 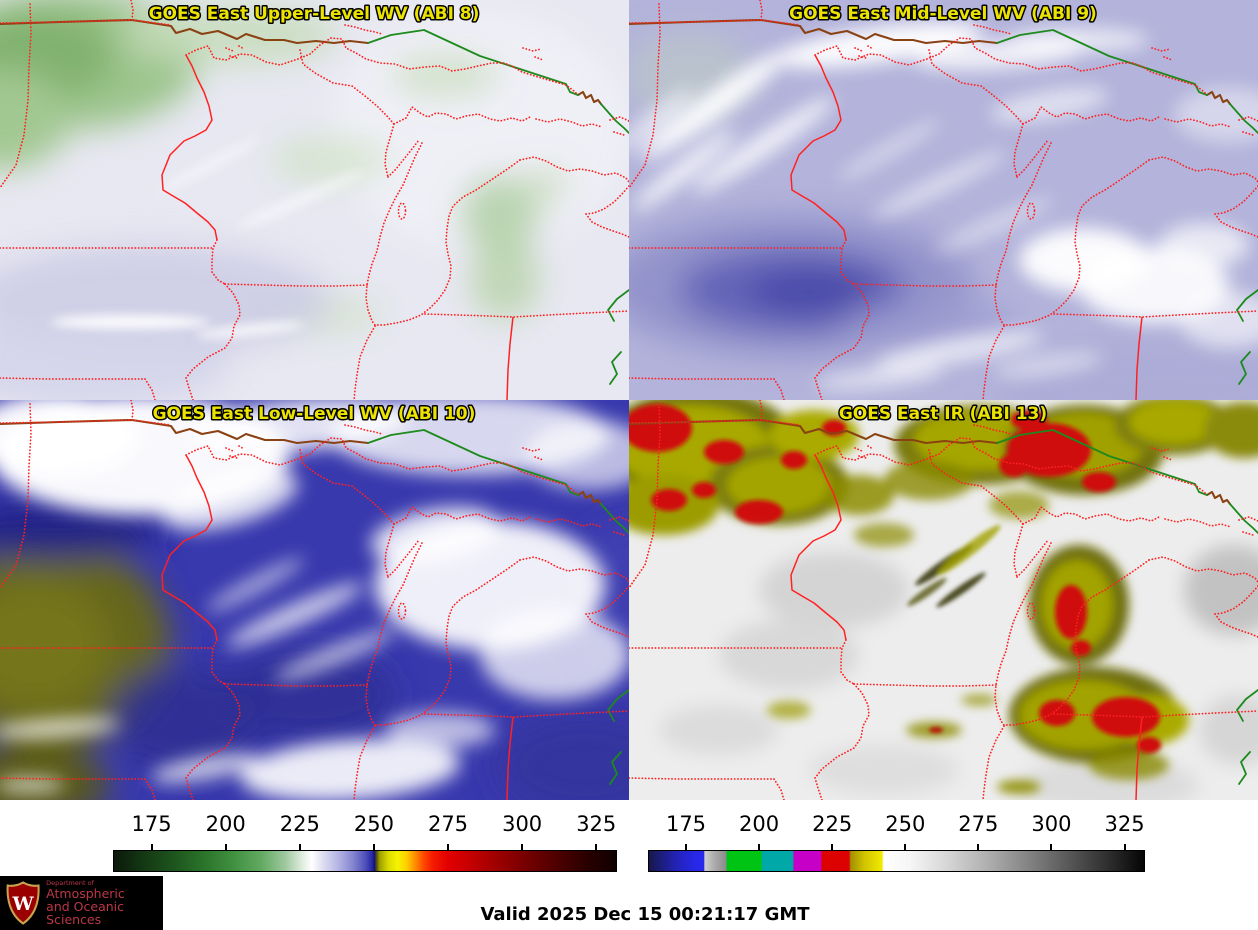 I want to click on wv-colorbar-ticks, so click(x=365, y=847).